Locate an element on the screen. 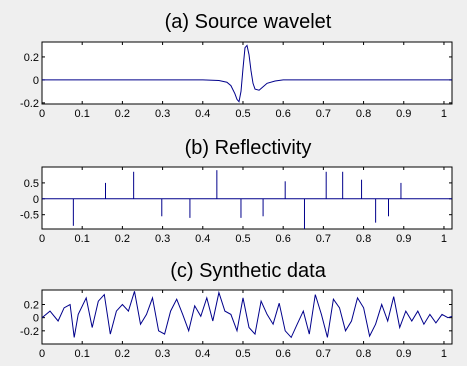  y-tick-label: 0.5 is located at coordinates (31, 184).